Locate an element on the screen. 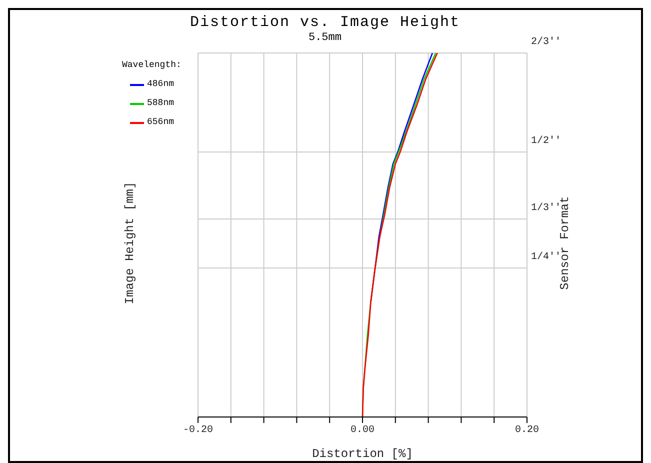 The height and width of the screenshot is (463, 651). x-axis-title: Distortion [%] is located at coordinates (362, 454).